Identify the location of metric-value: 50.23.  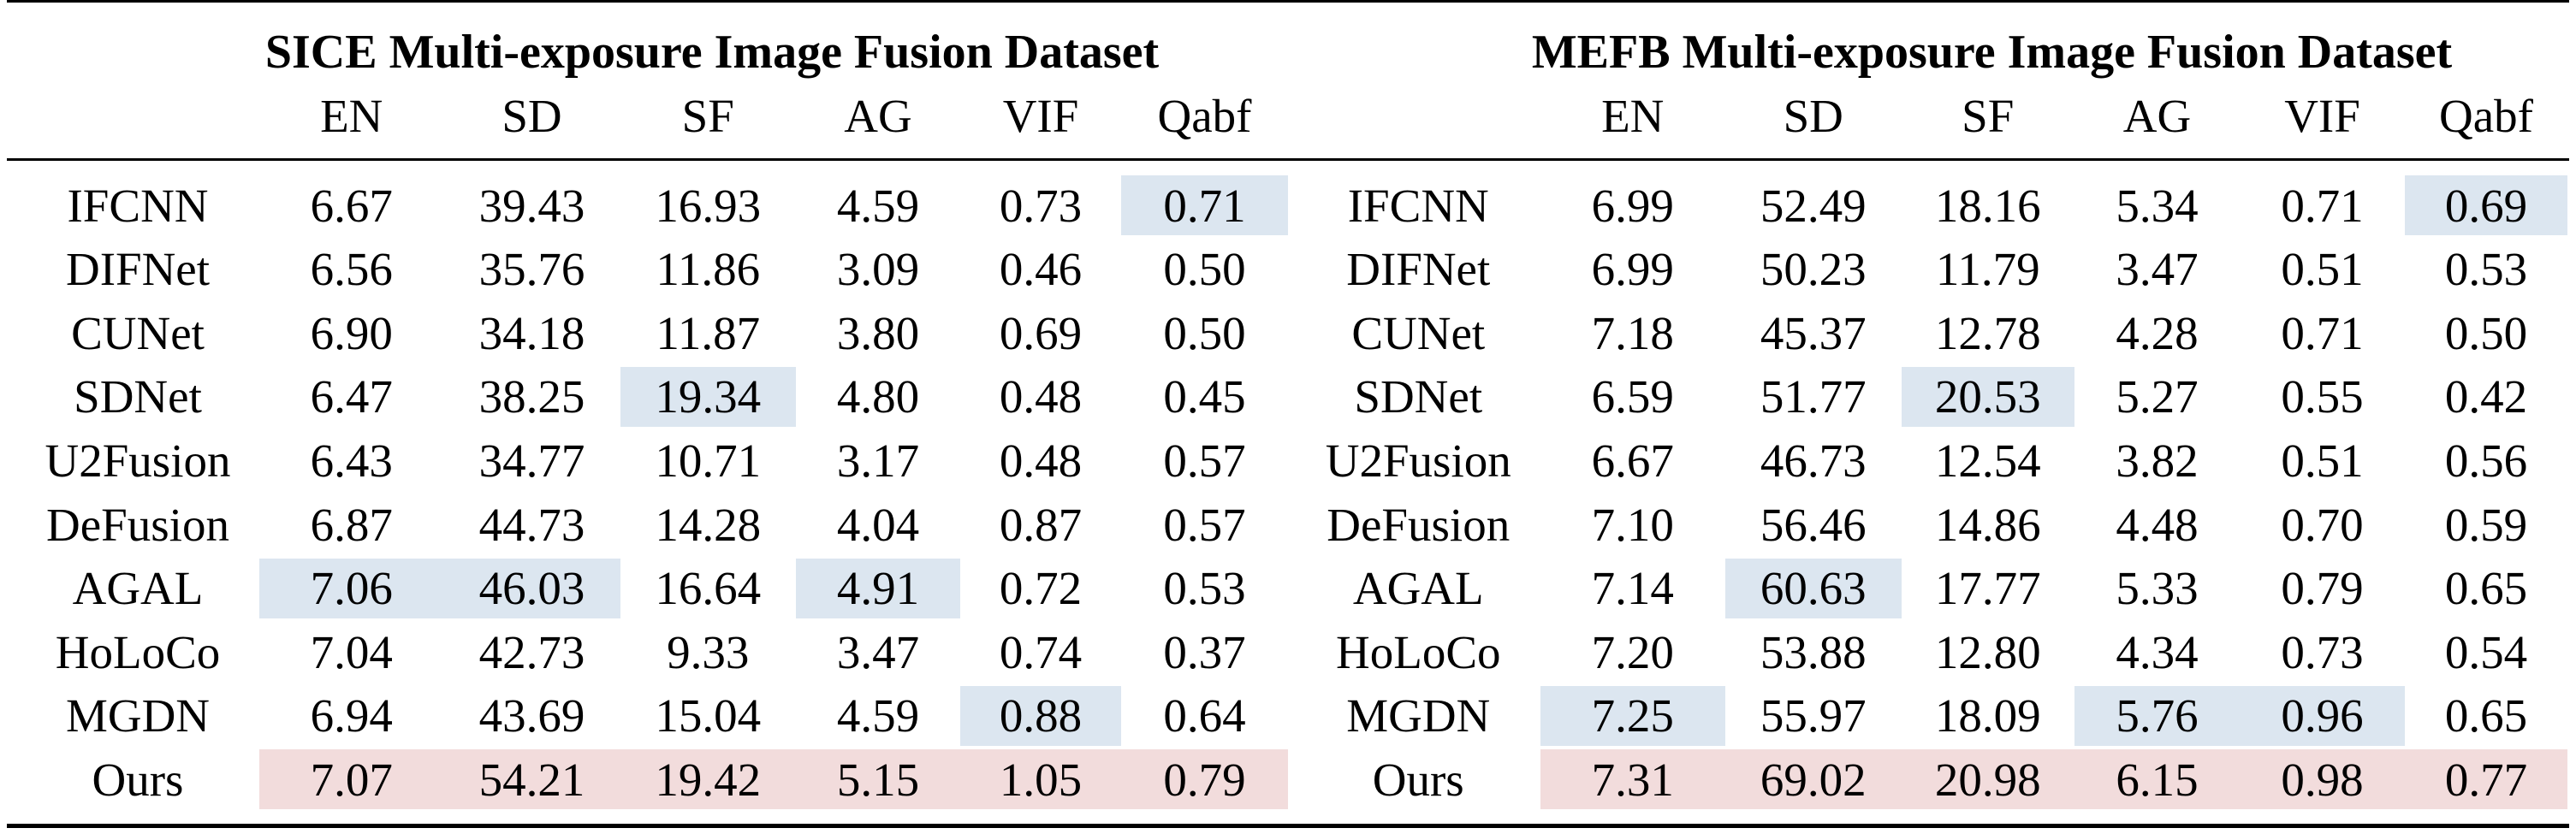
(1813, 270).